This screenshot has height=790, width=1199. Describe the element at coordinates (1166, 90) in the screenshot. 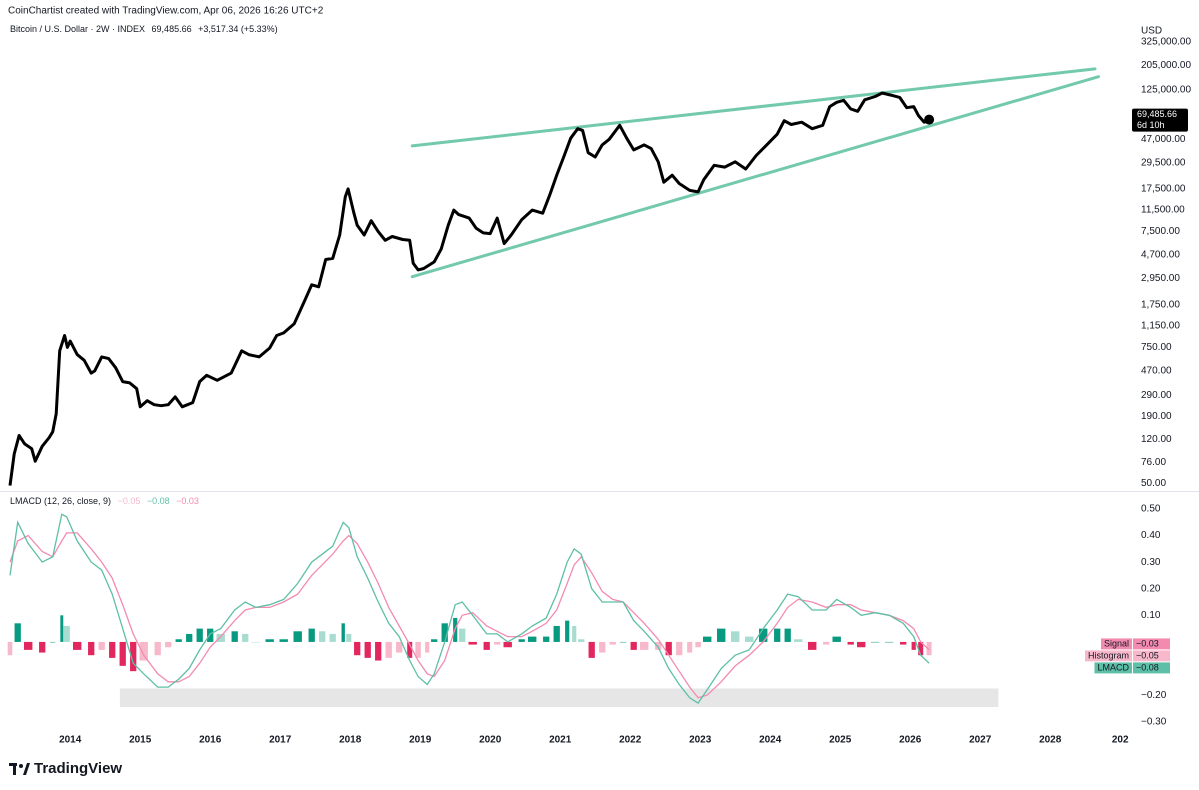

I see `y-tick-label: 125,000.00` at that location.